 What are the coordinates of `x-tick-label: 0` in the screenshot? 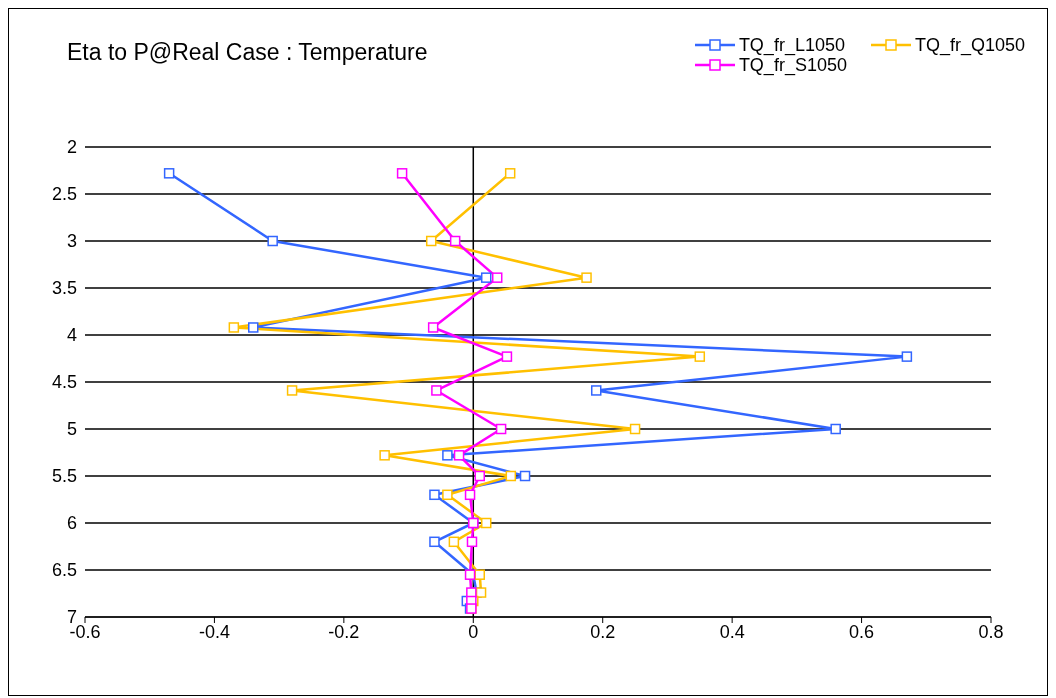 It's located at (473, 631).